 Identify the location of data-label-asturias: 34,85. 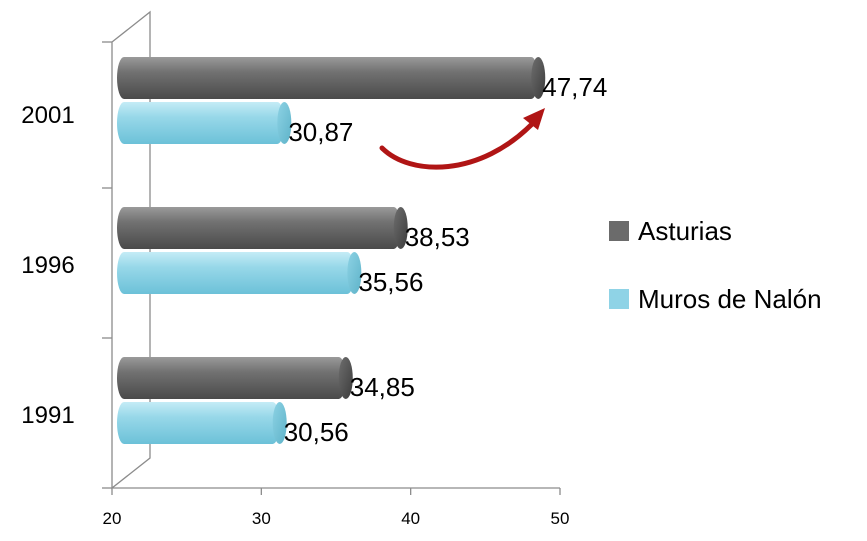
(382, 387).